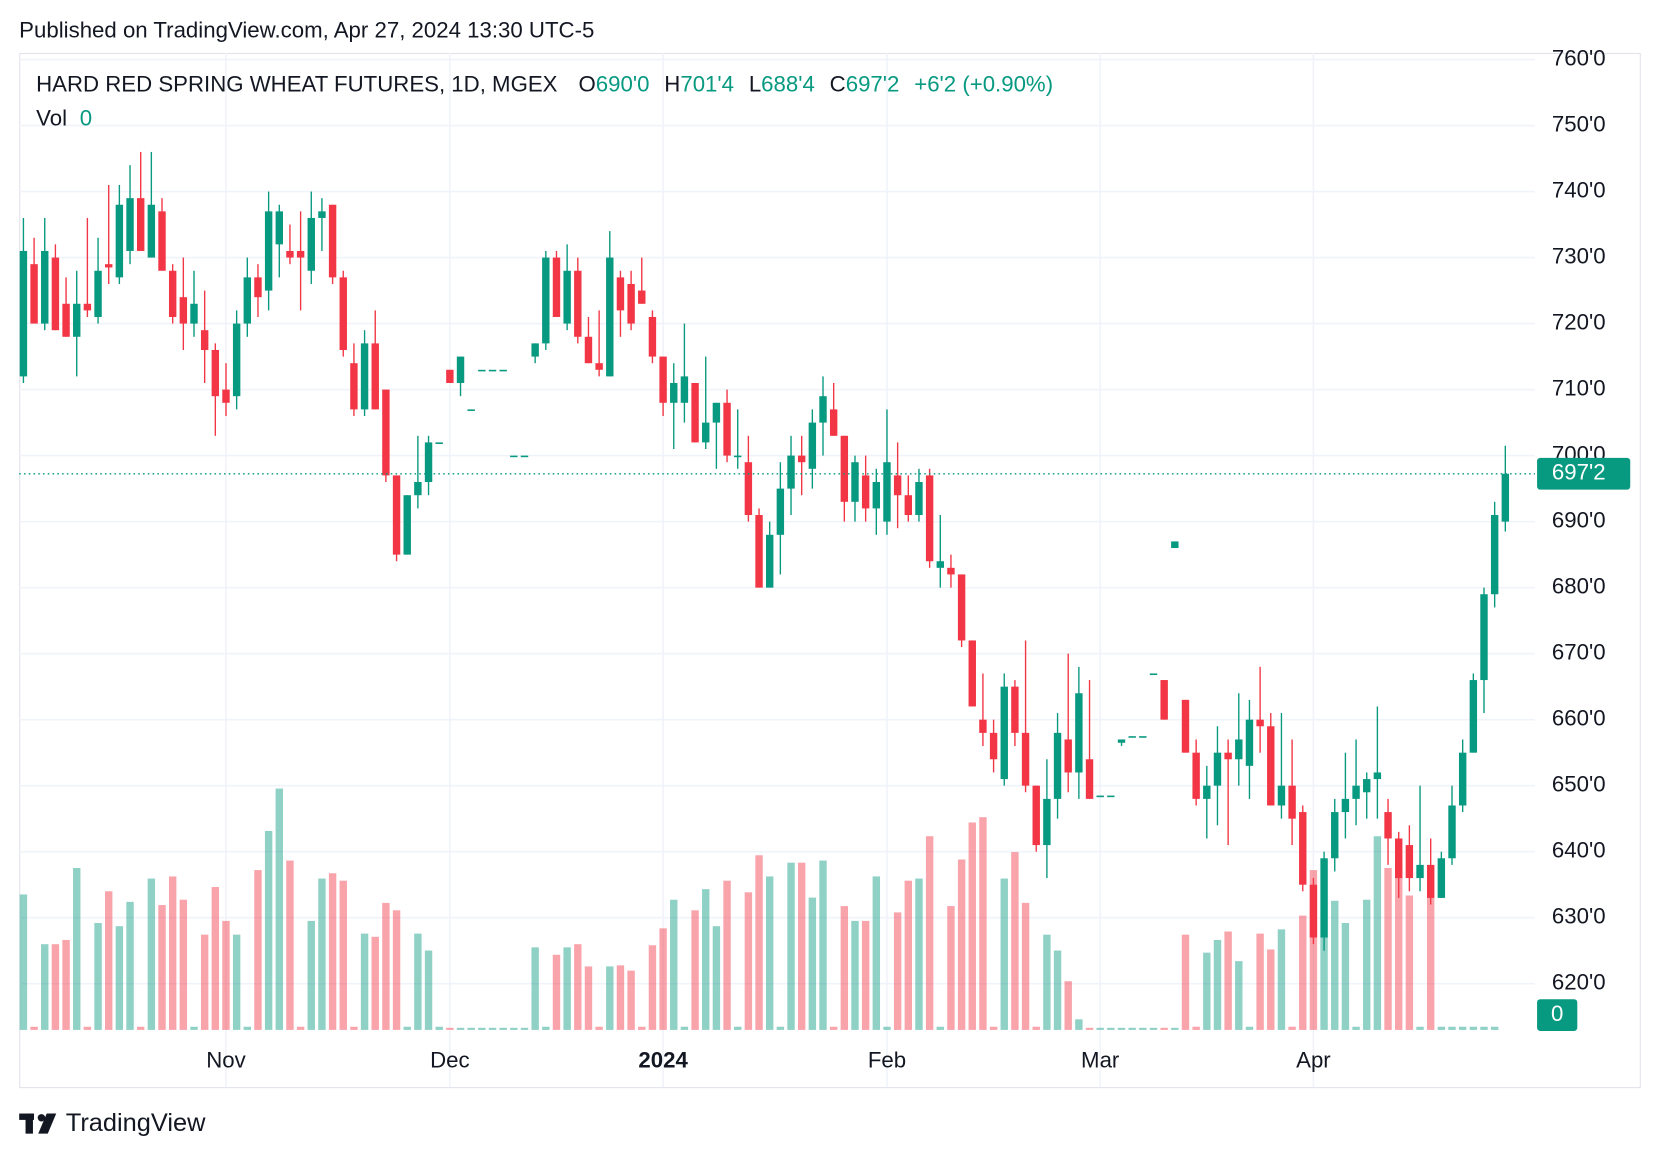 The height and width of the screenshot is (1158, 1660). Describe the element at coordinates (86, 117) in the screenshot. I see `volume-value: 0` at that location.